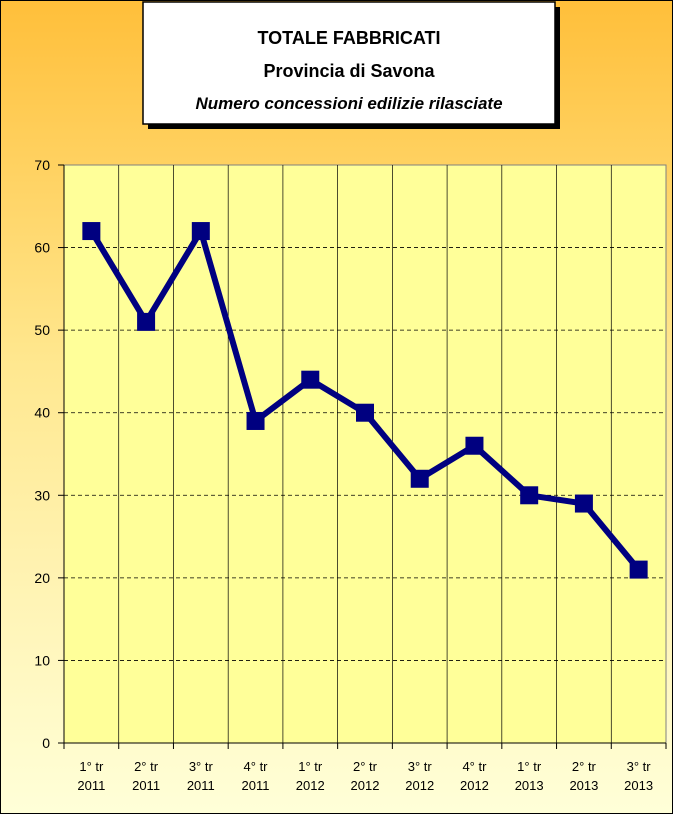  I want to click on y-tick-label: 30, so click(42, 495).